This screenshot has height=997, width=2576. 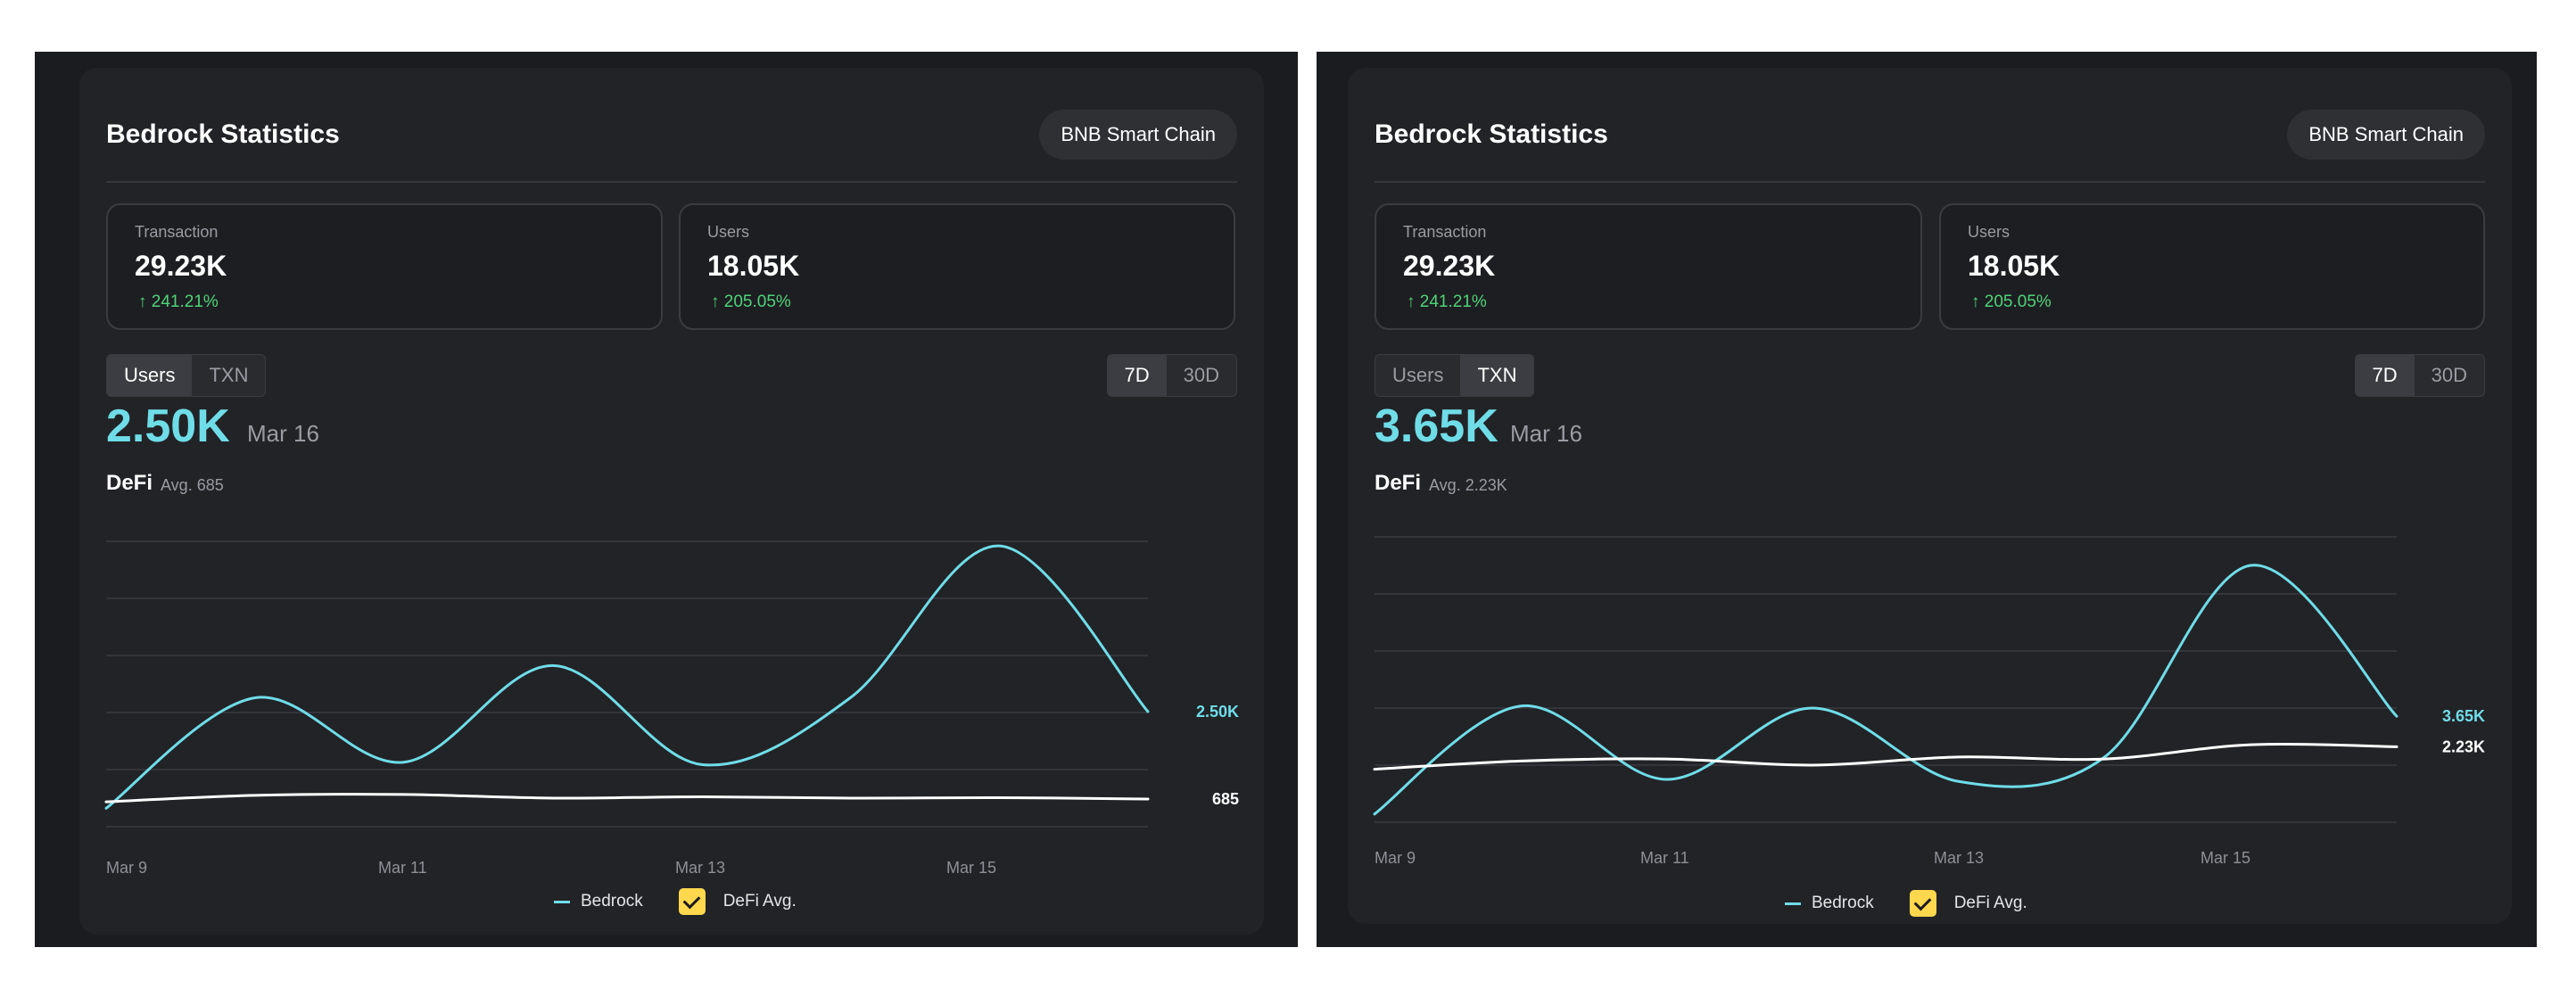 I want to click on bedrock-end-label: 2.50K, so click(x=1217, y=712).